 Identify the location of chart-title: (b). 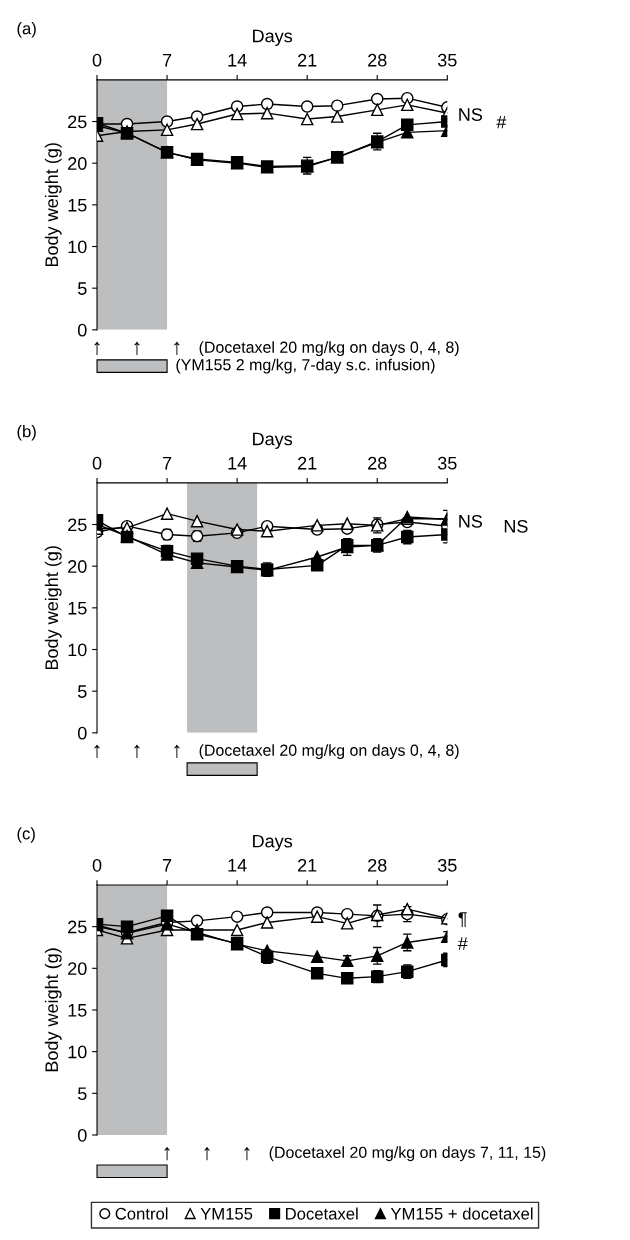
(26, 433).